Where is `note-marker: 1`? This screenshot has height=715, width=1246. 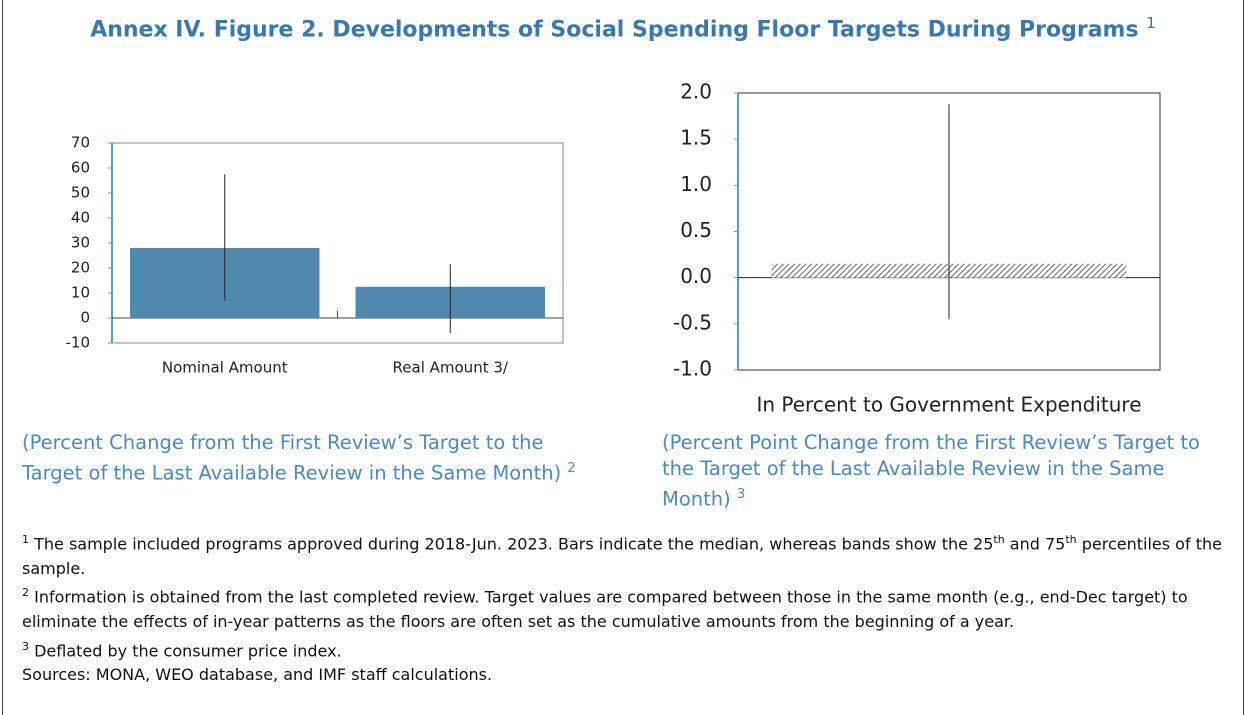
note-marker: 1 is located at coordinates (25, 539).